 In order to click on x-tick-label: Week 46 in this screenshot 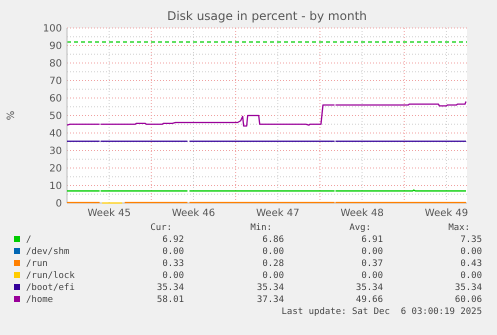, I will do `click(194, 213)`.